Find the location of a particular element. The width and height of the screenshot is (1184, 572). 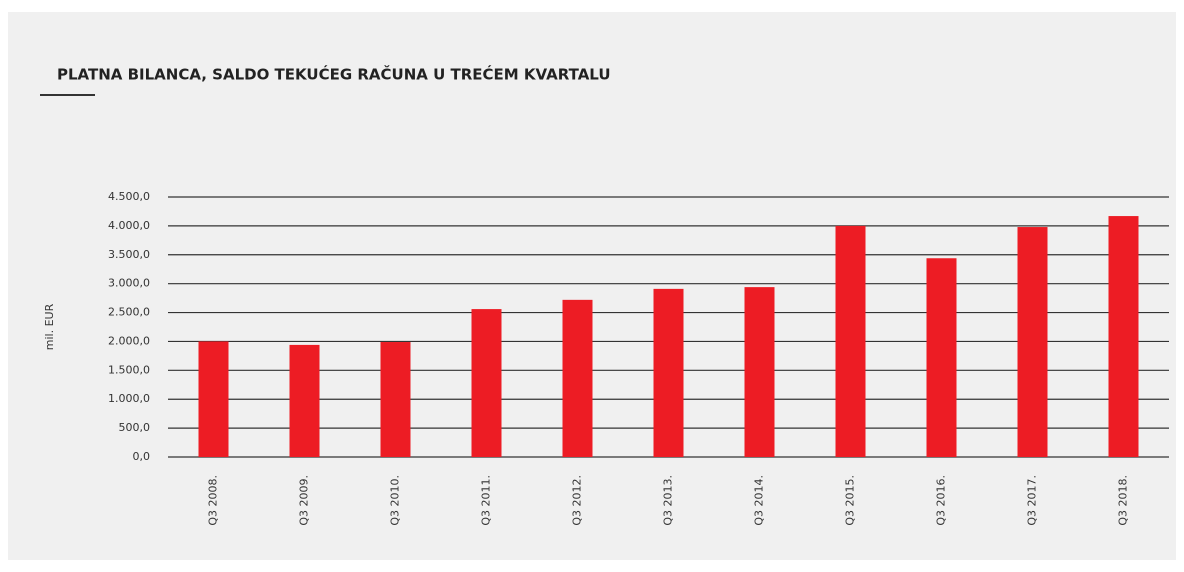

y-tick-label: 2.000,0 is located at coordinates (129, 340).